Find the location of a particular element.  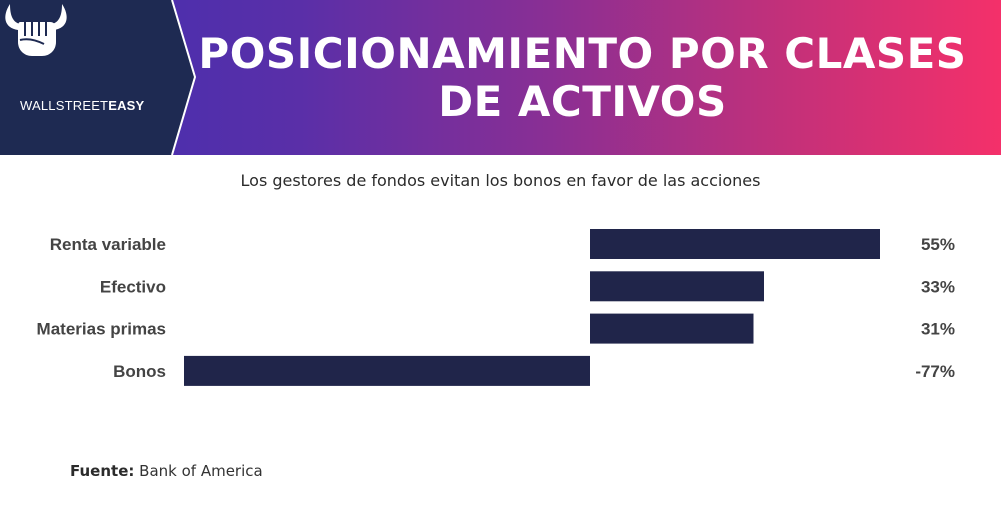

brand-name-part2: EASY is located at coordinates (126, 105).